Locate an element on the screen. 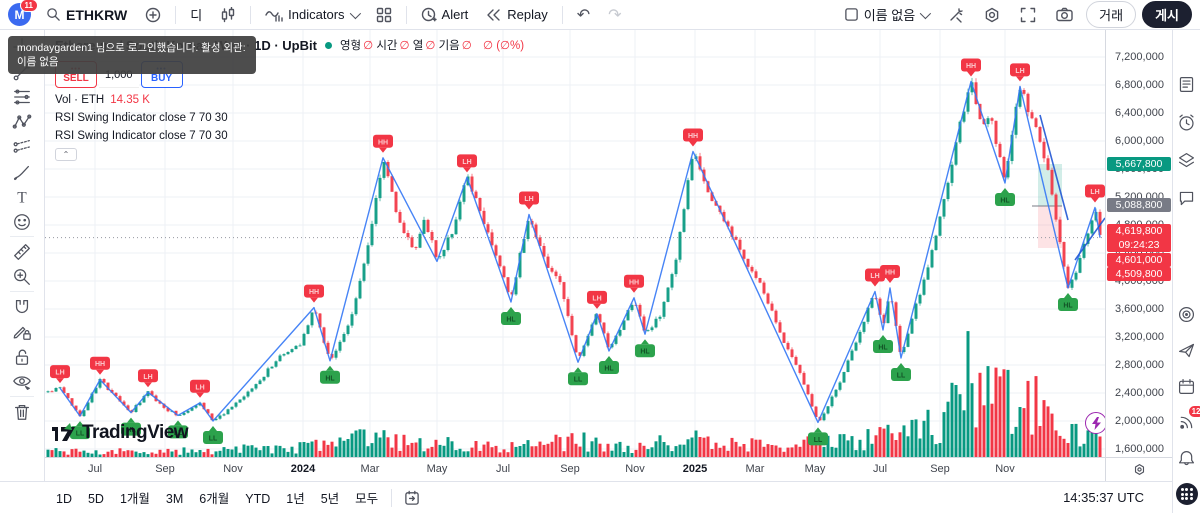 The height and width of the screenshot is (513, 1200). emoji-tool-button is located at coordinates (22, 221).